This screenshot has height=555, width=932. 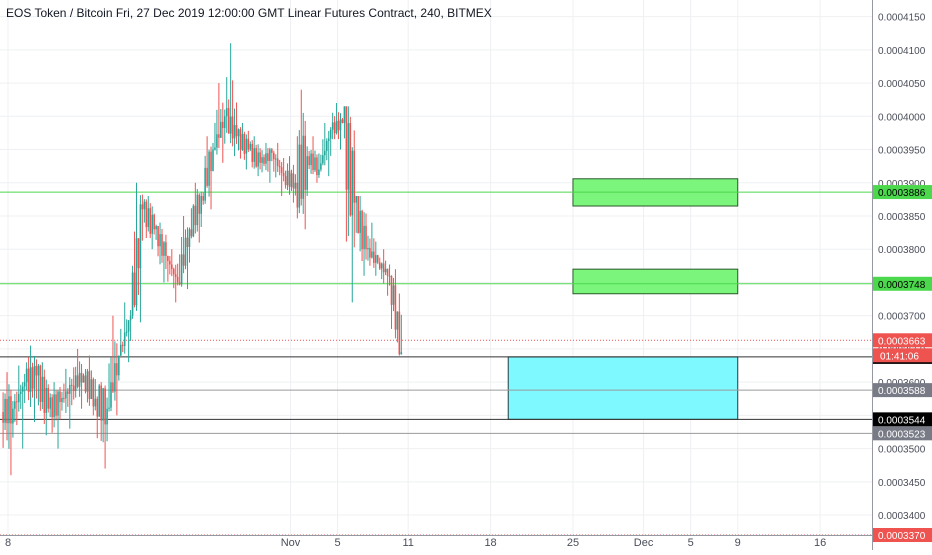 What do you see at coordinates (655, 281) in the screenshot?
I see `resistance-zone-rect` at bounding box center [655, 281].